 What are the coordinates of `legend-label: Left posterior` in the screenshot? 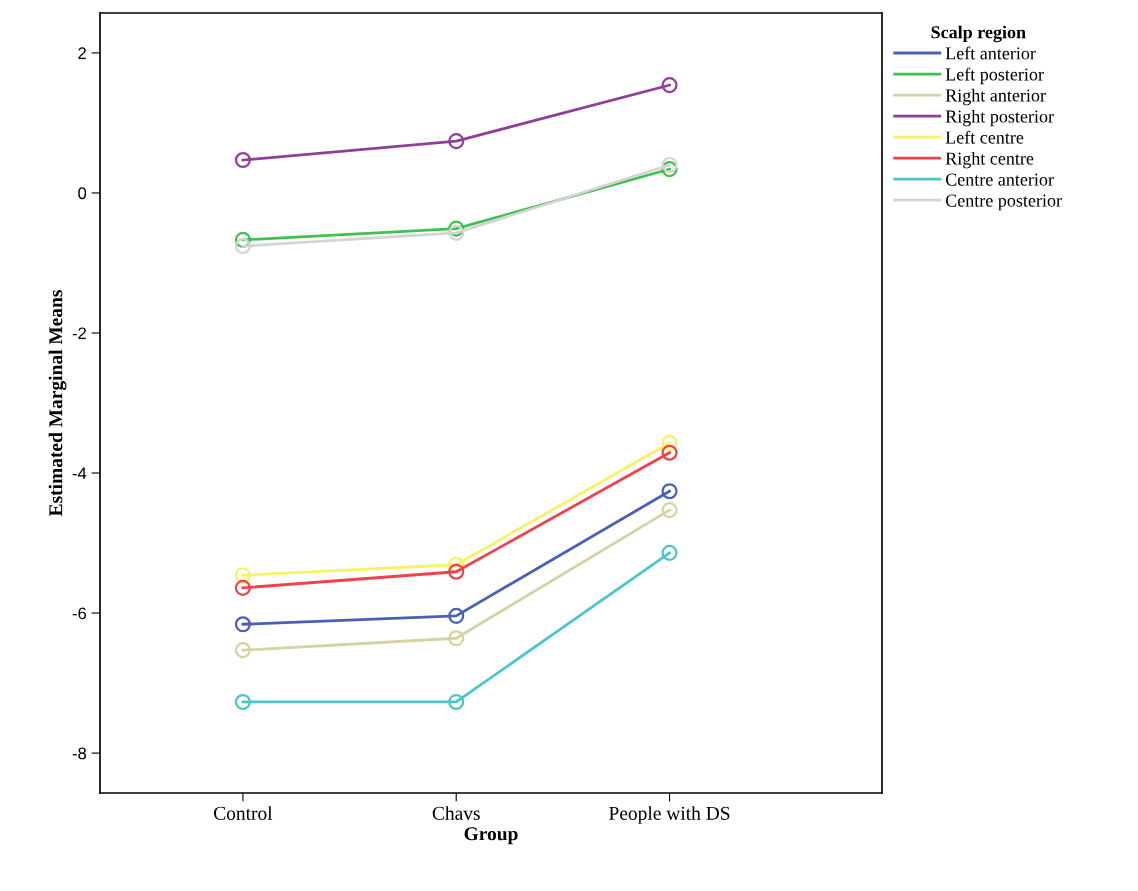 It's located at (994, 76).